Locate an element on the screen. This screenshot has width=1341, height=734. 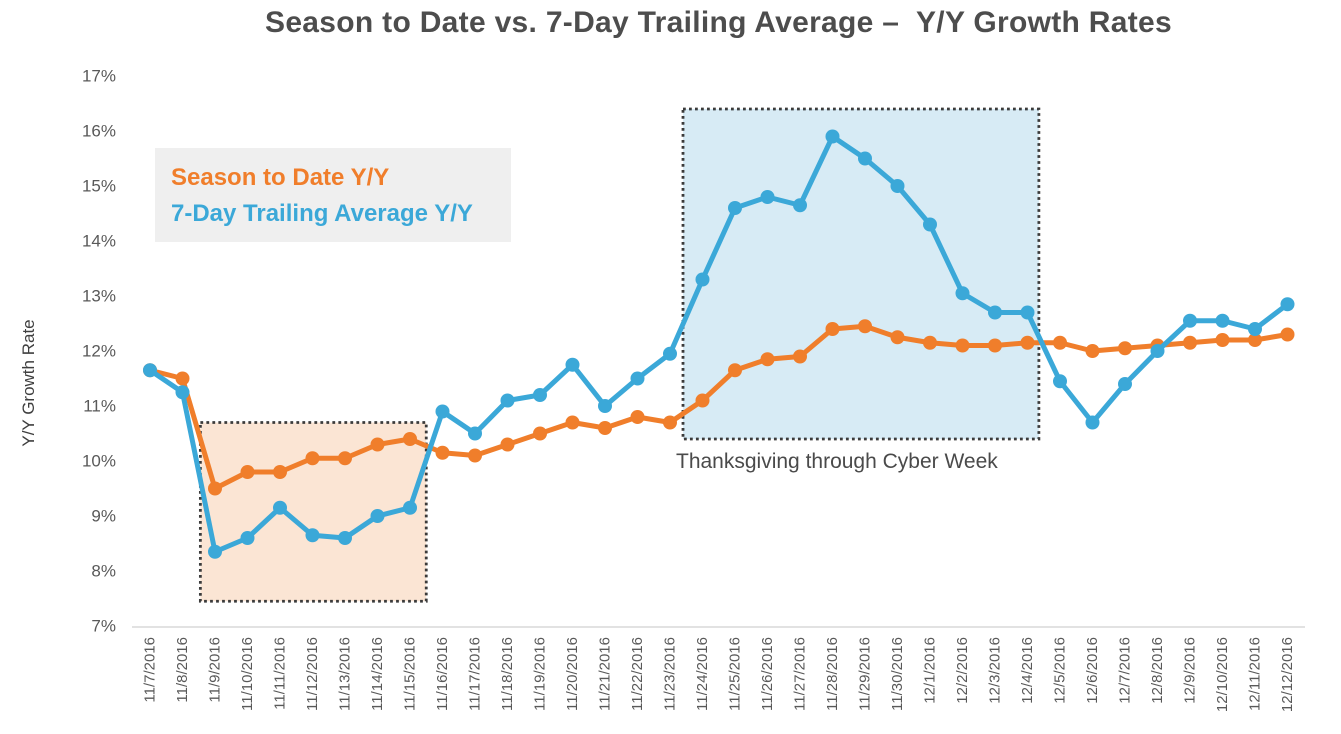
y-tick-label: 7% is located at coordinates (103, 626).